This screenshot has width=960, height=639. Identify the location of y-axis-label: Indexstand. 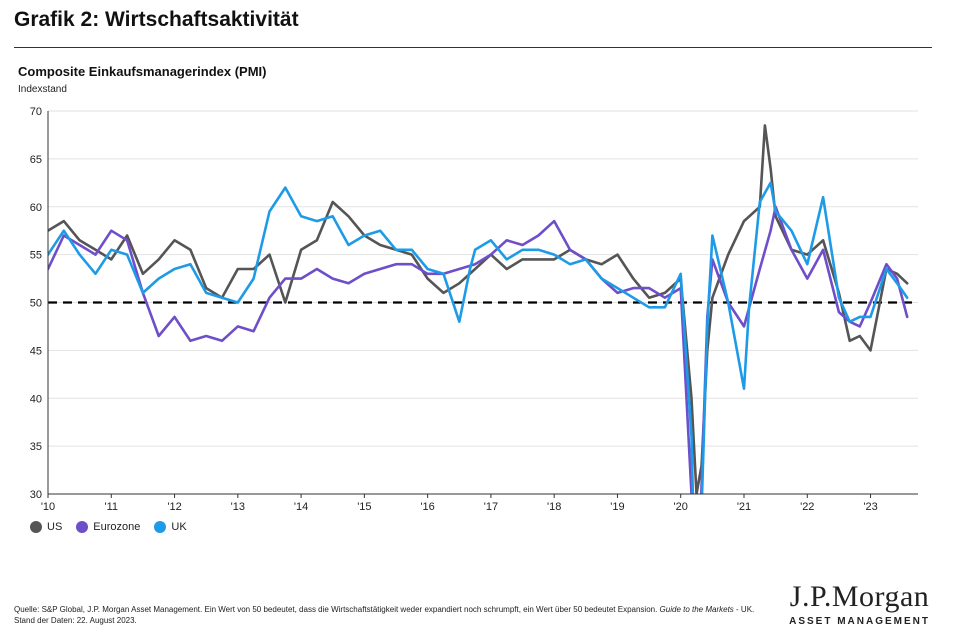
(42, 89).